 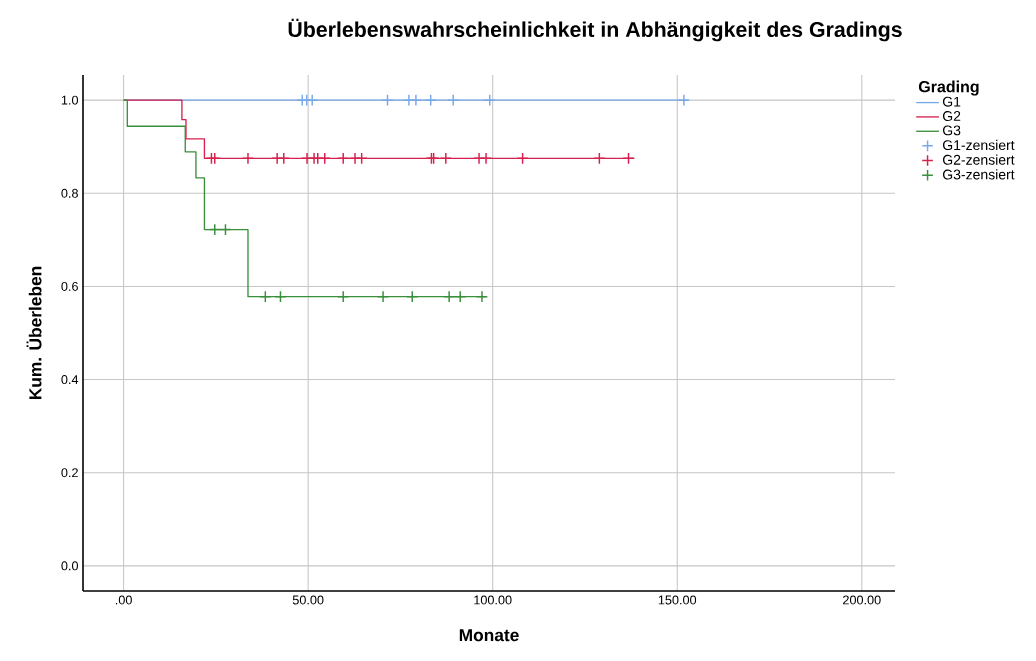 I want to click on y-axis-title: Kum. Überleben, so click(x=34, y=333).